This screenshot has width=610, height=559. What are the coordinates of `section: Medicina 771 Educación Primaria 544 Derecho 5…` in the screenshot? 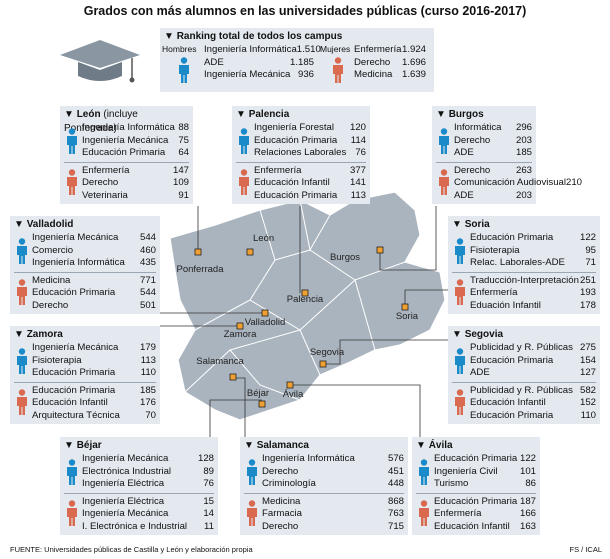 It's located at (85, 292).